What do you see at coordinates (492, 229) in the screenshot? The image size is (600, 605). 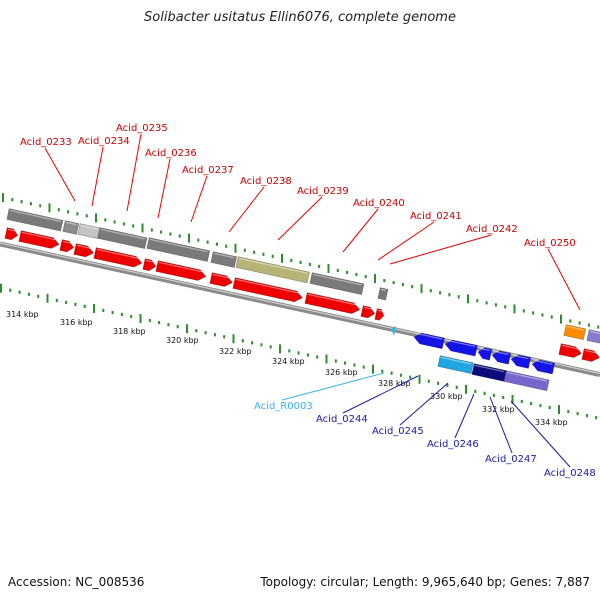 I see `forward-gene-label: Acid_0242` at bounding box center [492, 229].